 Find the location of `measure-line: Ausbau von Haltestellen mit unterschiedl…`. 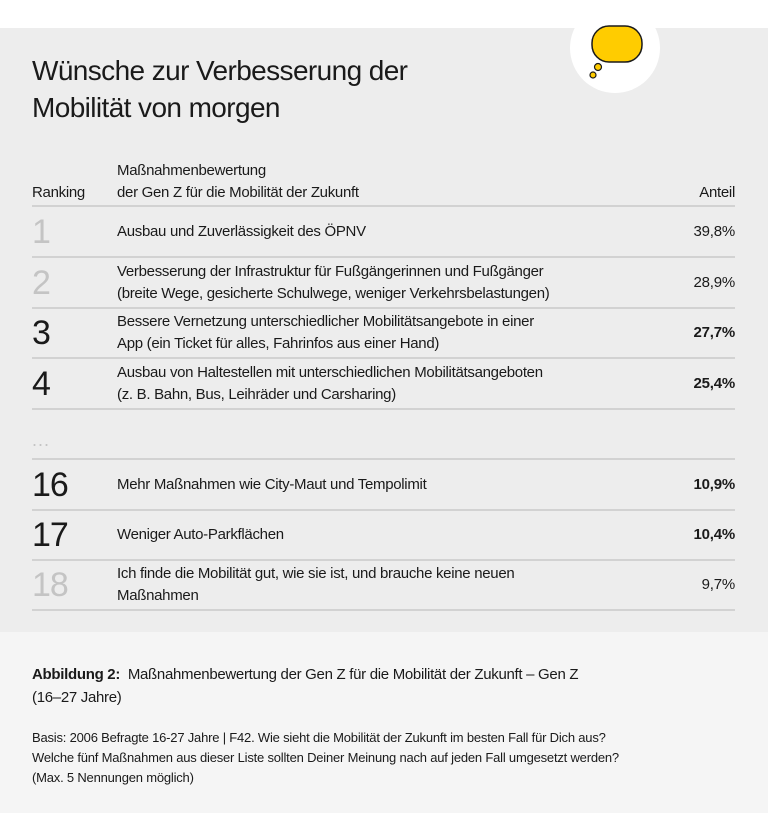

measure-line: Ausbau von Haltestellen mit unterschiedl… is located at coordinates (330, 372).